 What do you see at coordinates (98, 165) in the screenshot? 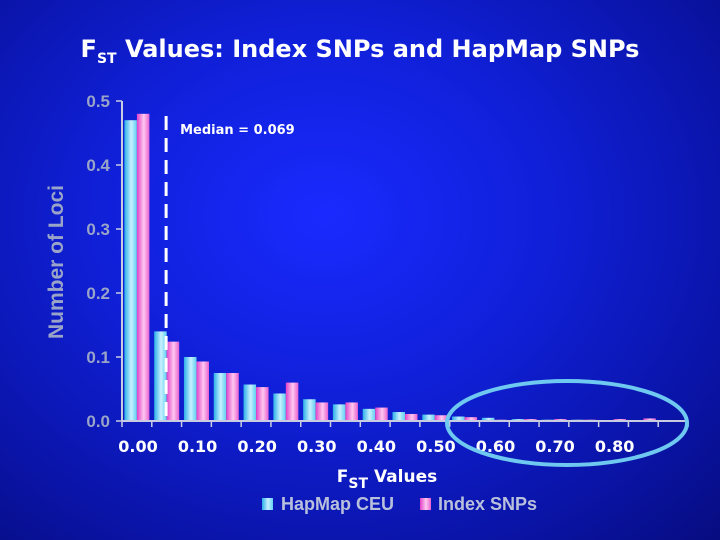
I see `y-tick-label: 0.4` at bounding box center [98, 165].